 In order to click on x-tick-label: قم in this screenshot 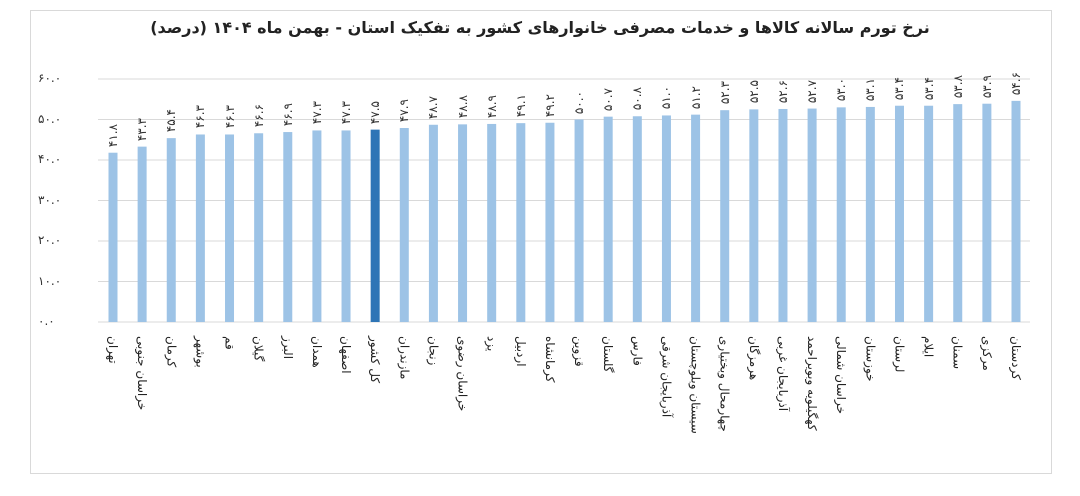, I will do `click(229, 343)`.